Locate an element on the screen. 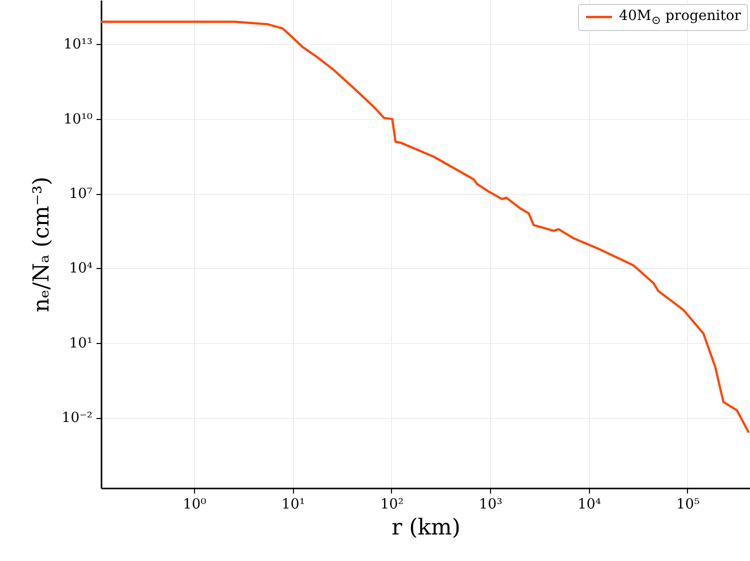  y-tick-label: 10⁴ is located at coordinates (81, 268).